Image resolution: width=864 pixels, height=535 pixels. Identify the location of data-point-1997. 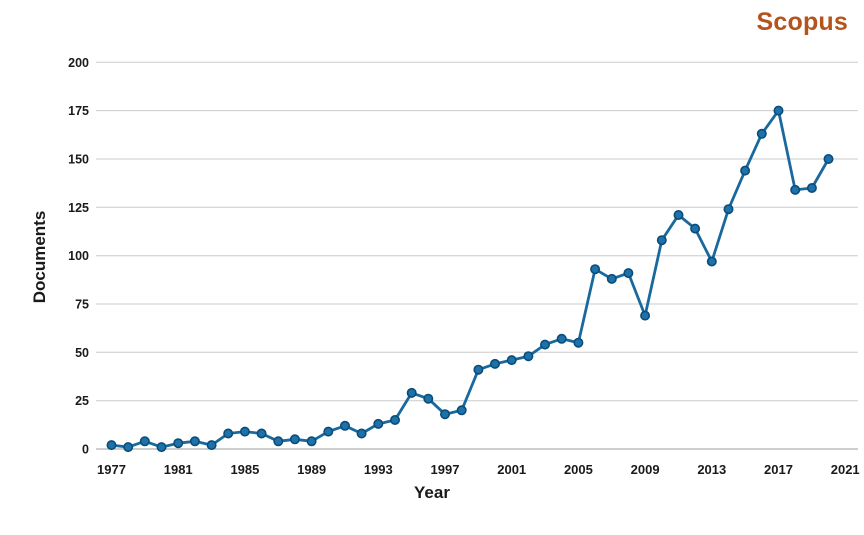
(444, 414).